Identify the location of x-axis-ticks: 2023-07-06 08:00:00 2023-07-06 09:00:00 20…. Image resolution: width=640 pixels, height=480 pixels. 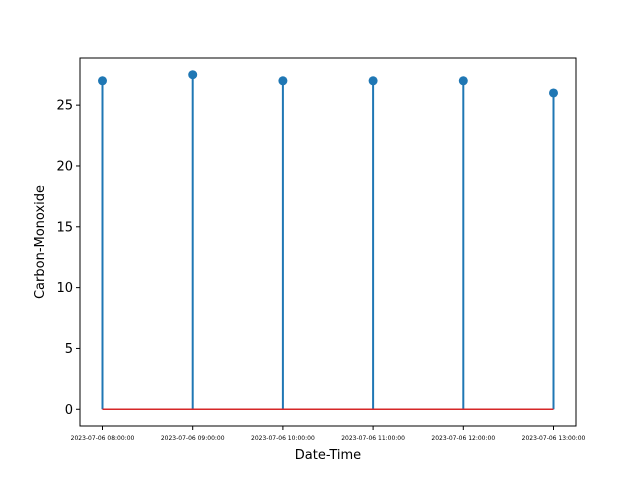
(328, 434).